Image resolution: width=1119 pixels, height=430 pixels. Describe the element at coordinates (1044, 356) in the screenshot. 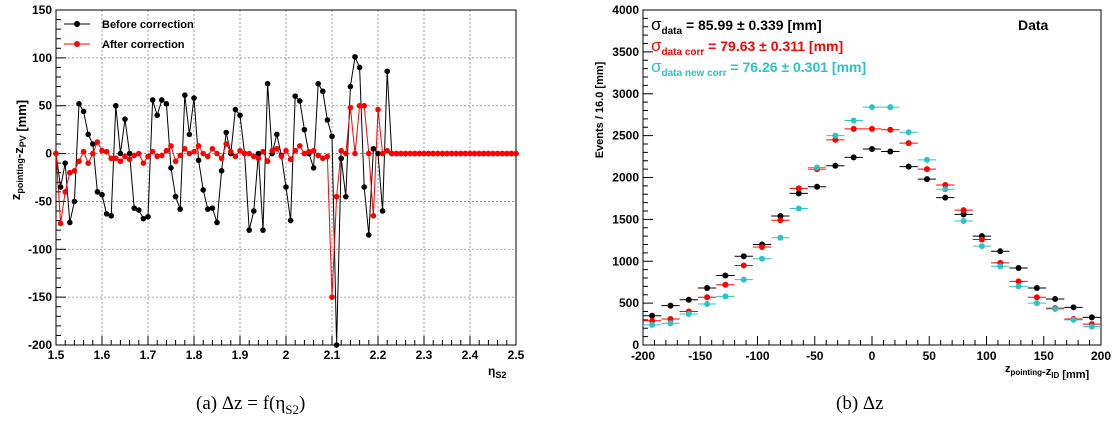

I see `x-tick-label: 150` at that location.